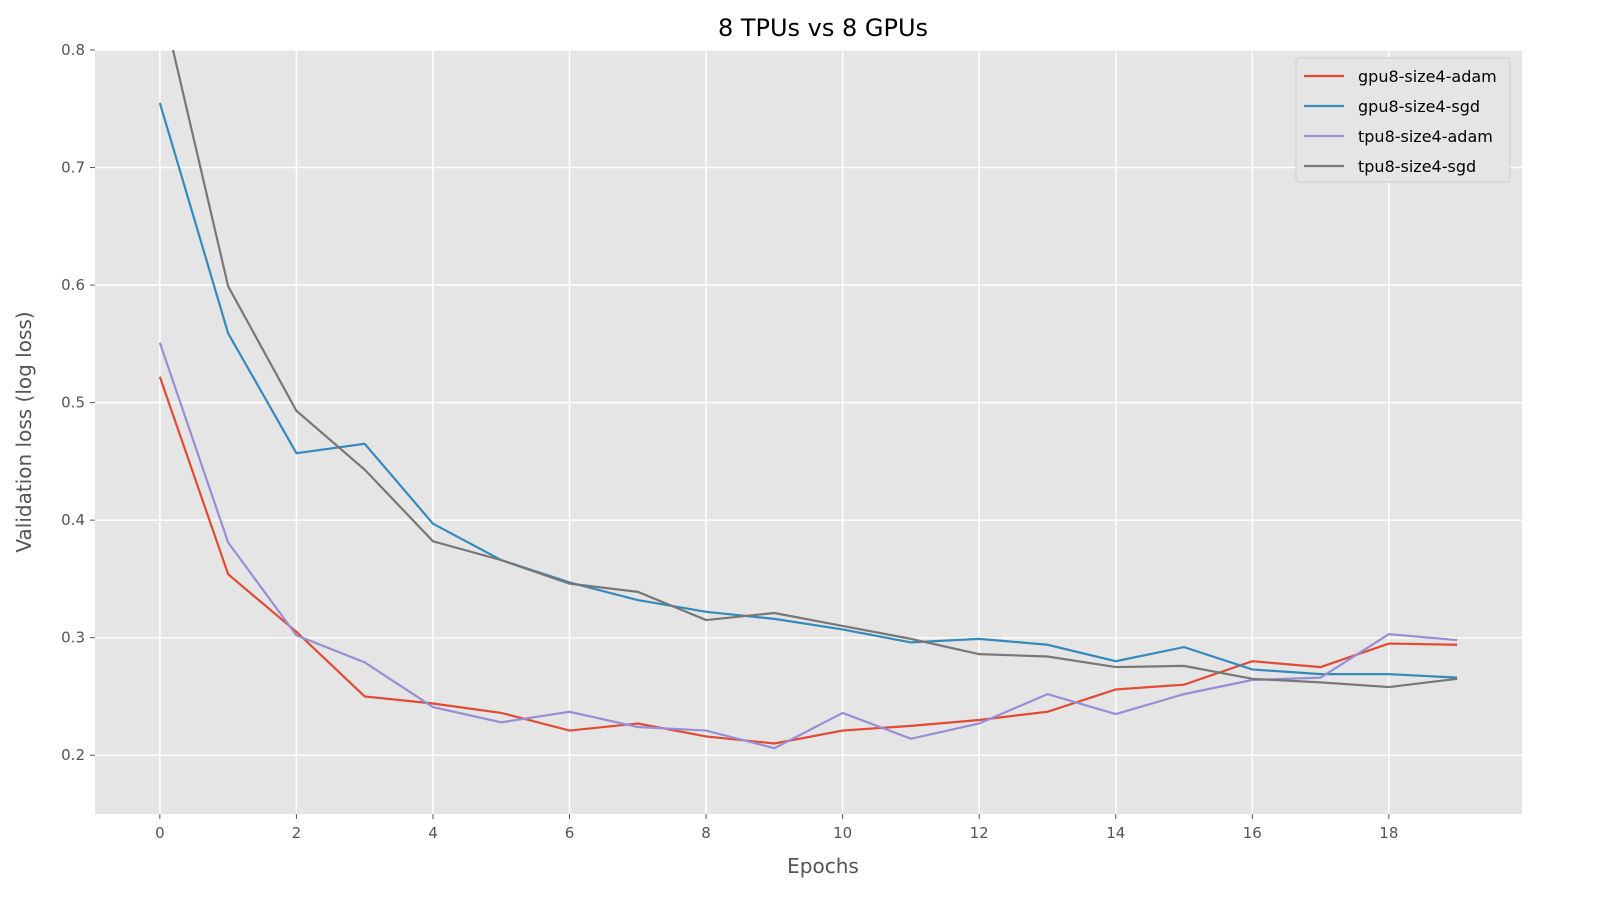  What do you see at coordinates (24, 431) in the screenshot?
I see `y-axis-label: Validation loss (log loss)` at bounding box center [24, 431].